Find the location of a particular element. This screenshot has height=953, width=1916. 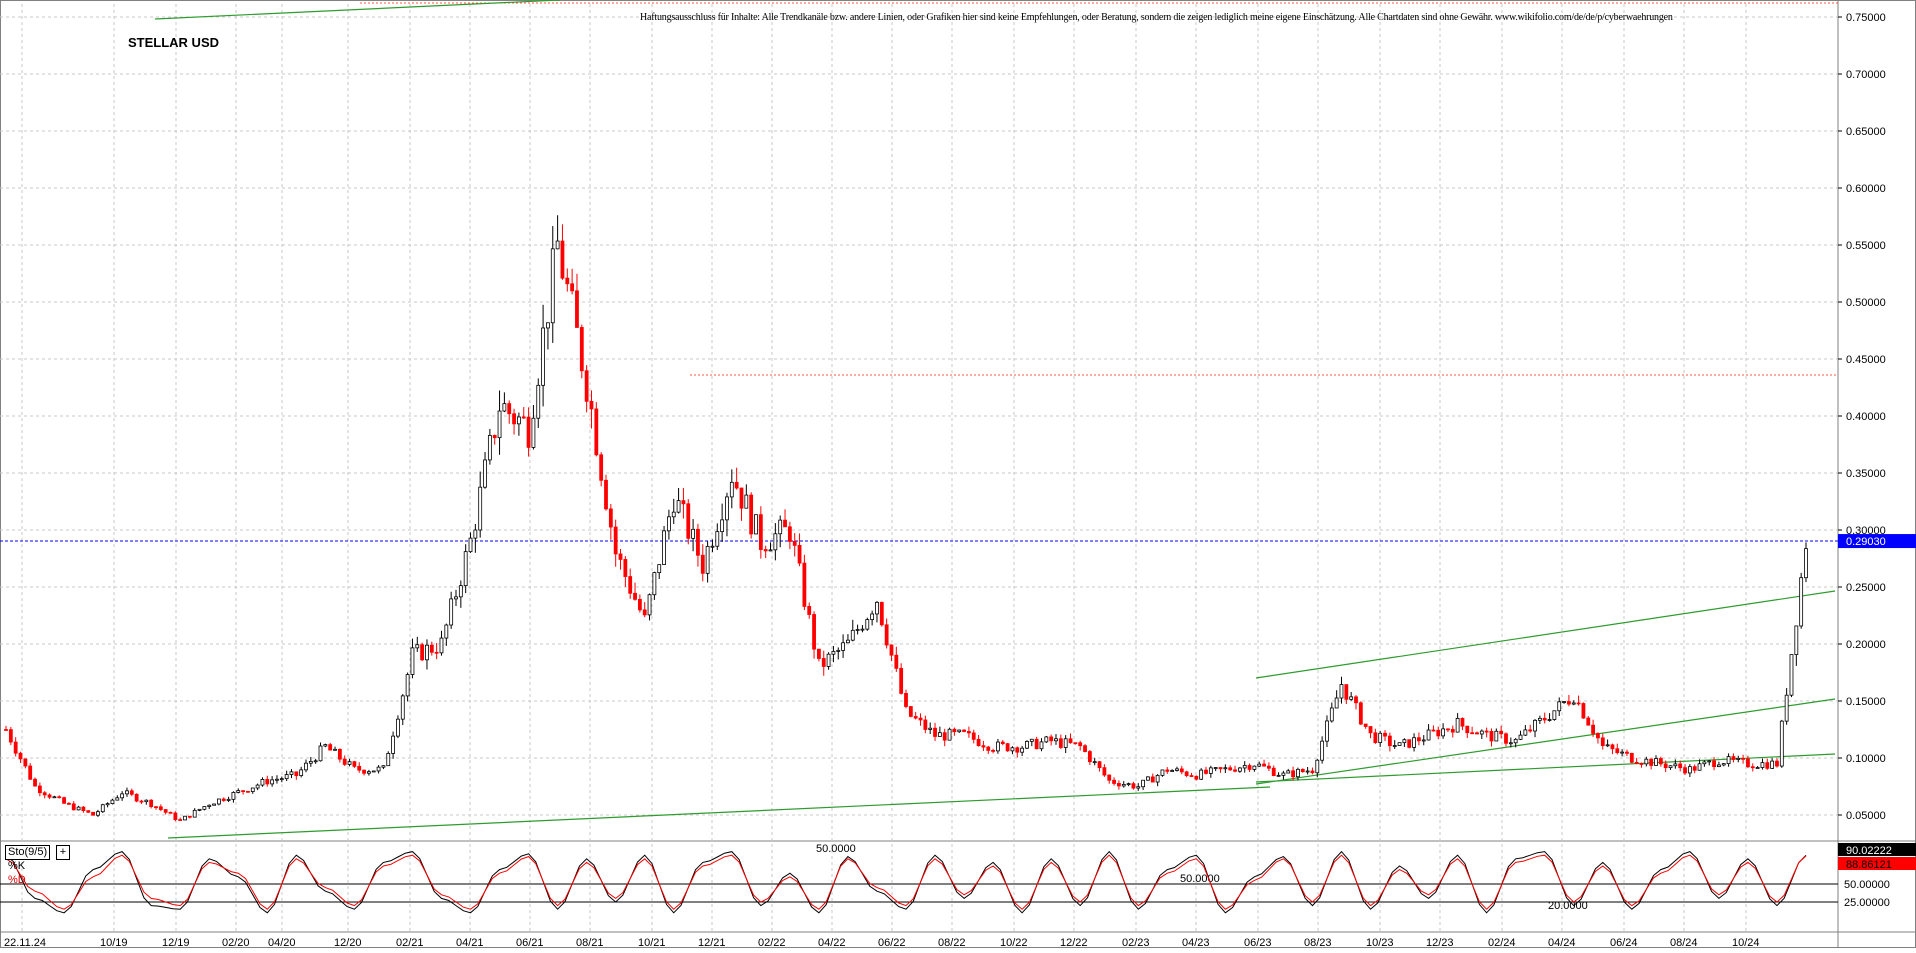

y-tick-label: 0.50000 is located at coordinates (1866, 303).